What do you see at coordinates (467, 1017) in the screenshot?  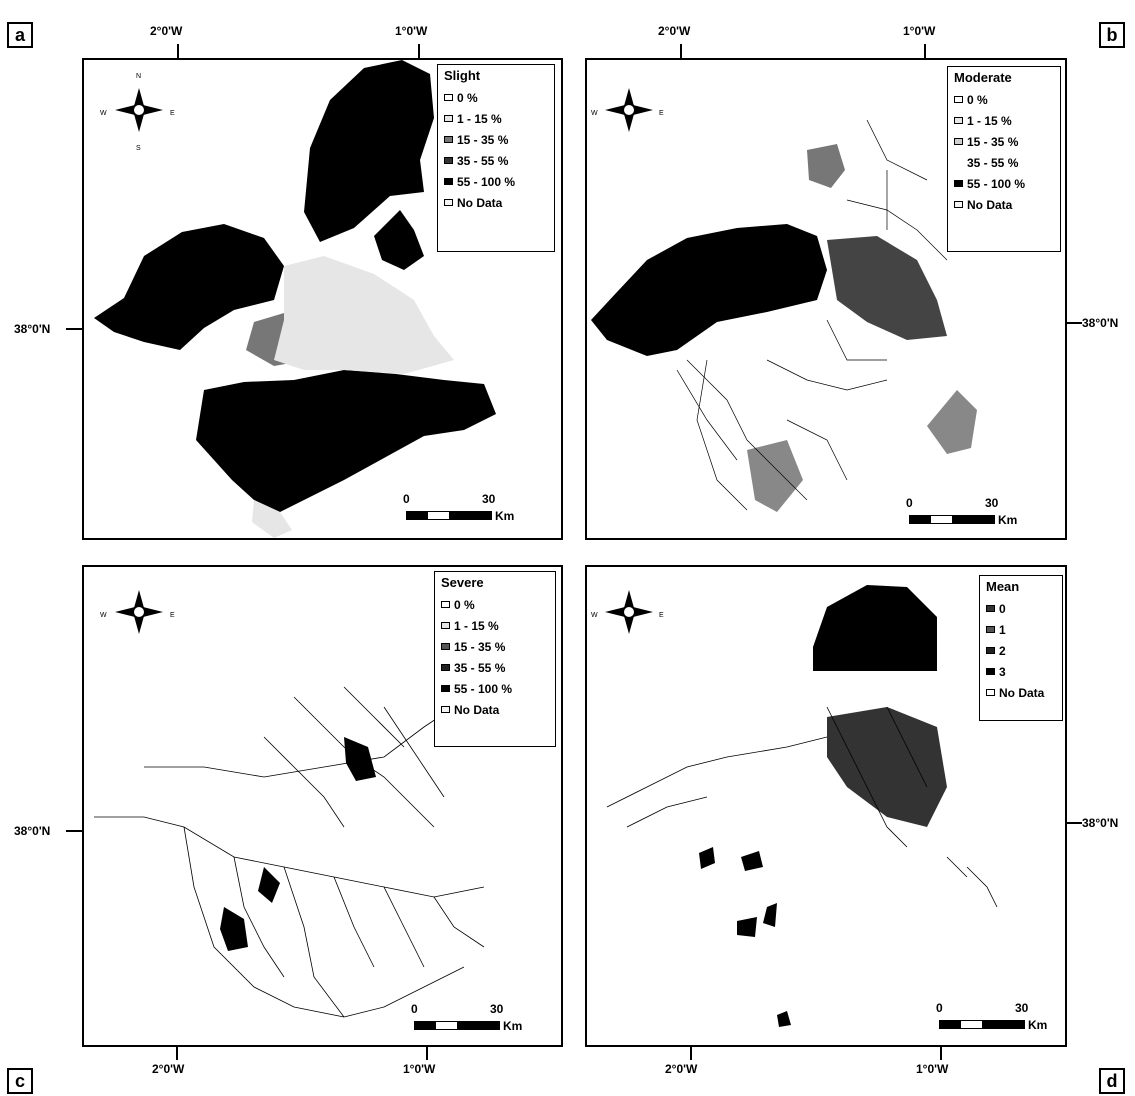 I see `scale-bar-c: 0 30 Km` at bounding box center [467, 1017].